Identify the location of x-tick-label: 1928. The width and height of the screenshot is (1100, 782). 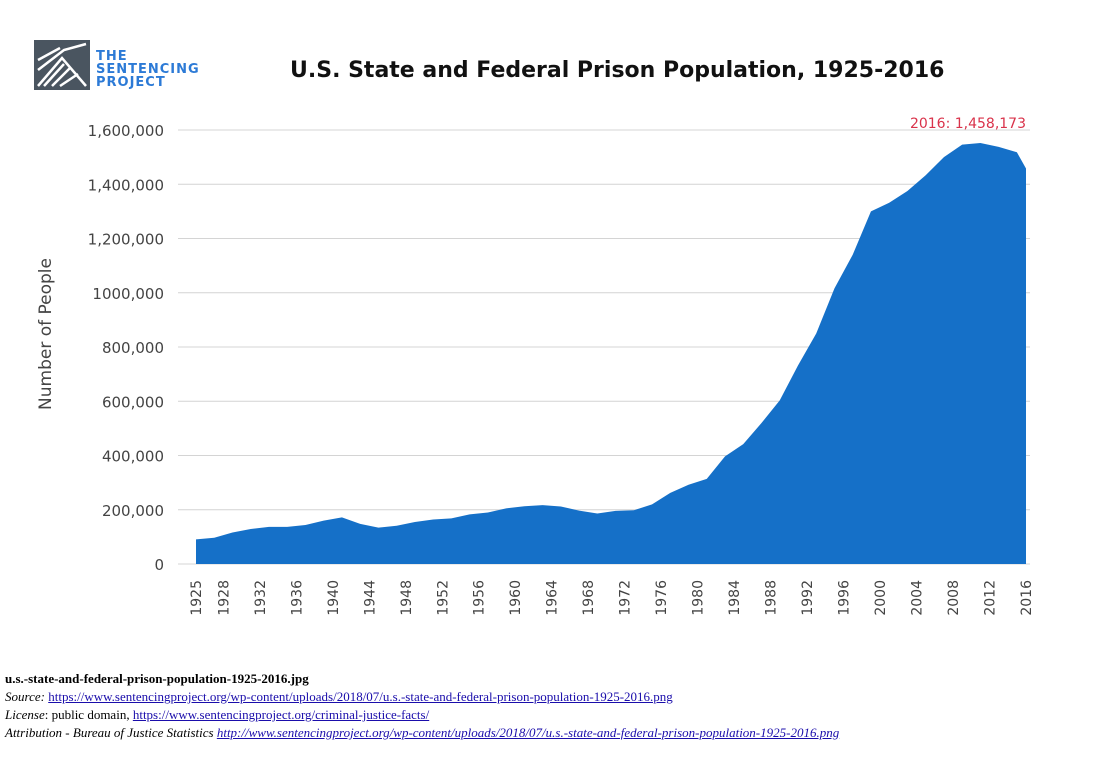
(224, 598).